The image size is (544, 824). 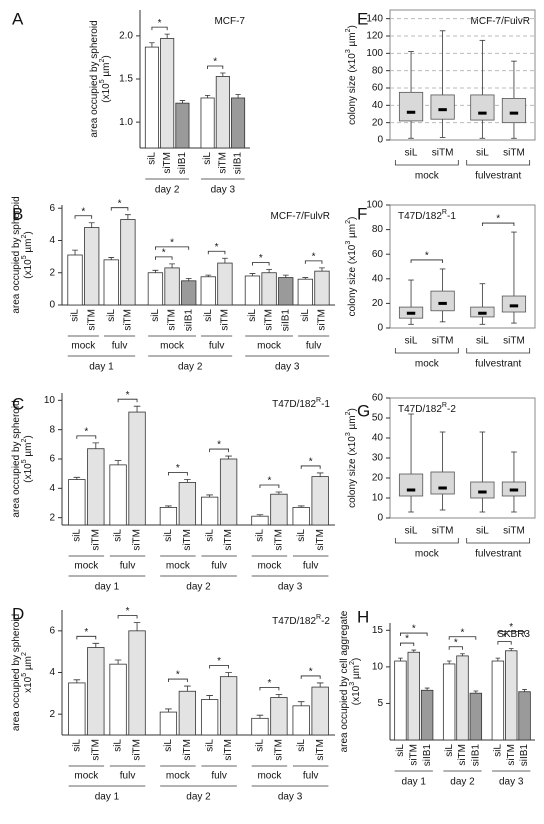 I want to click on category-label: siIB1, so click(x=188, y=320).